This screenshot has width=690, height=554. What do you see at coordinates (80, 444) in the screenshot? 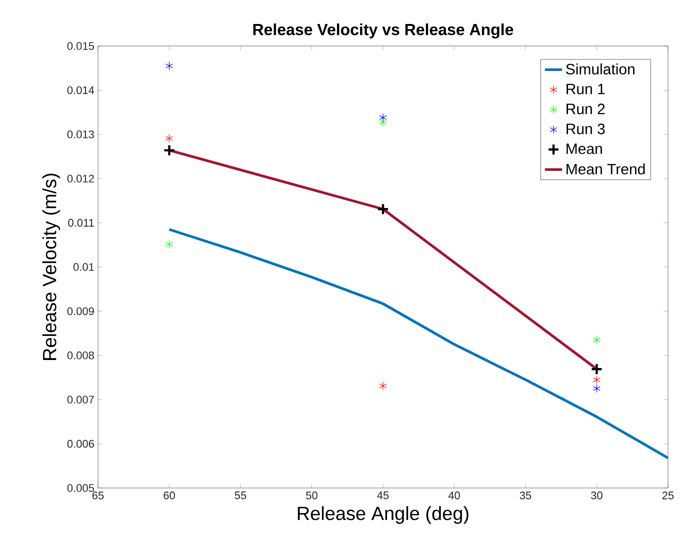
I see `y-tick-label: 0.006` at bounding box center [80, 444].